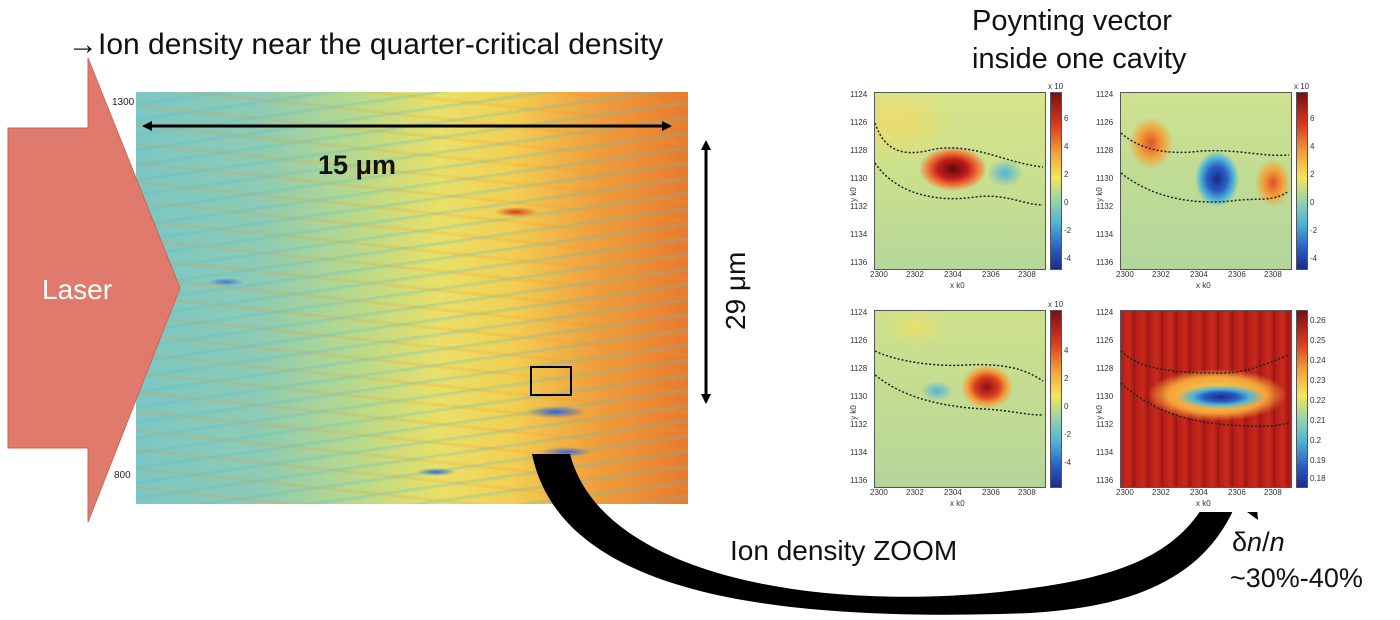 The width and height of the screenshot is (1400, 620). I want to click on cbar-tick: 0.22, so click(1318, 400).